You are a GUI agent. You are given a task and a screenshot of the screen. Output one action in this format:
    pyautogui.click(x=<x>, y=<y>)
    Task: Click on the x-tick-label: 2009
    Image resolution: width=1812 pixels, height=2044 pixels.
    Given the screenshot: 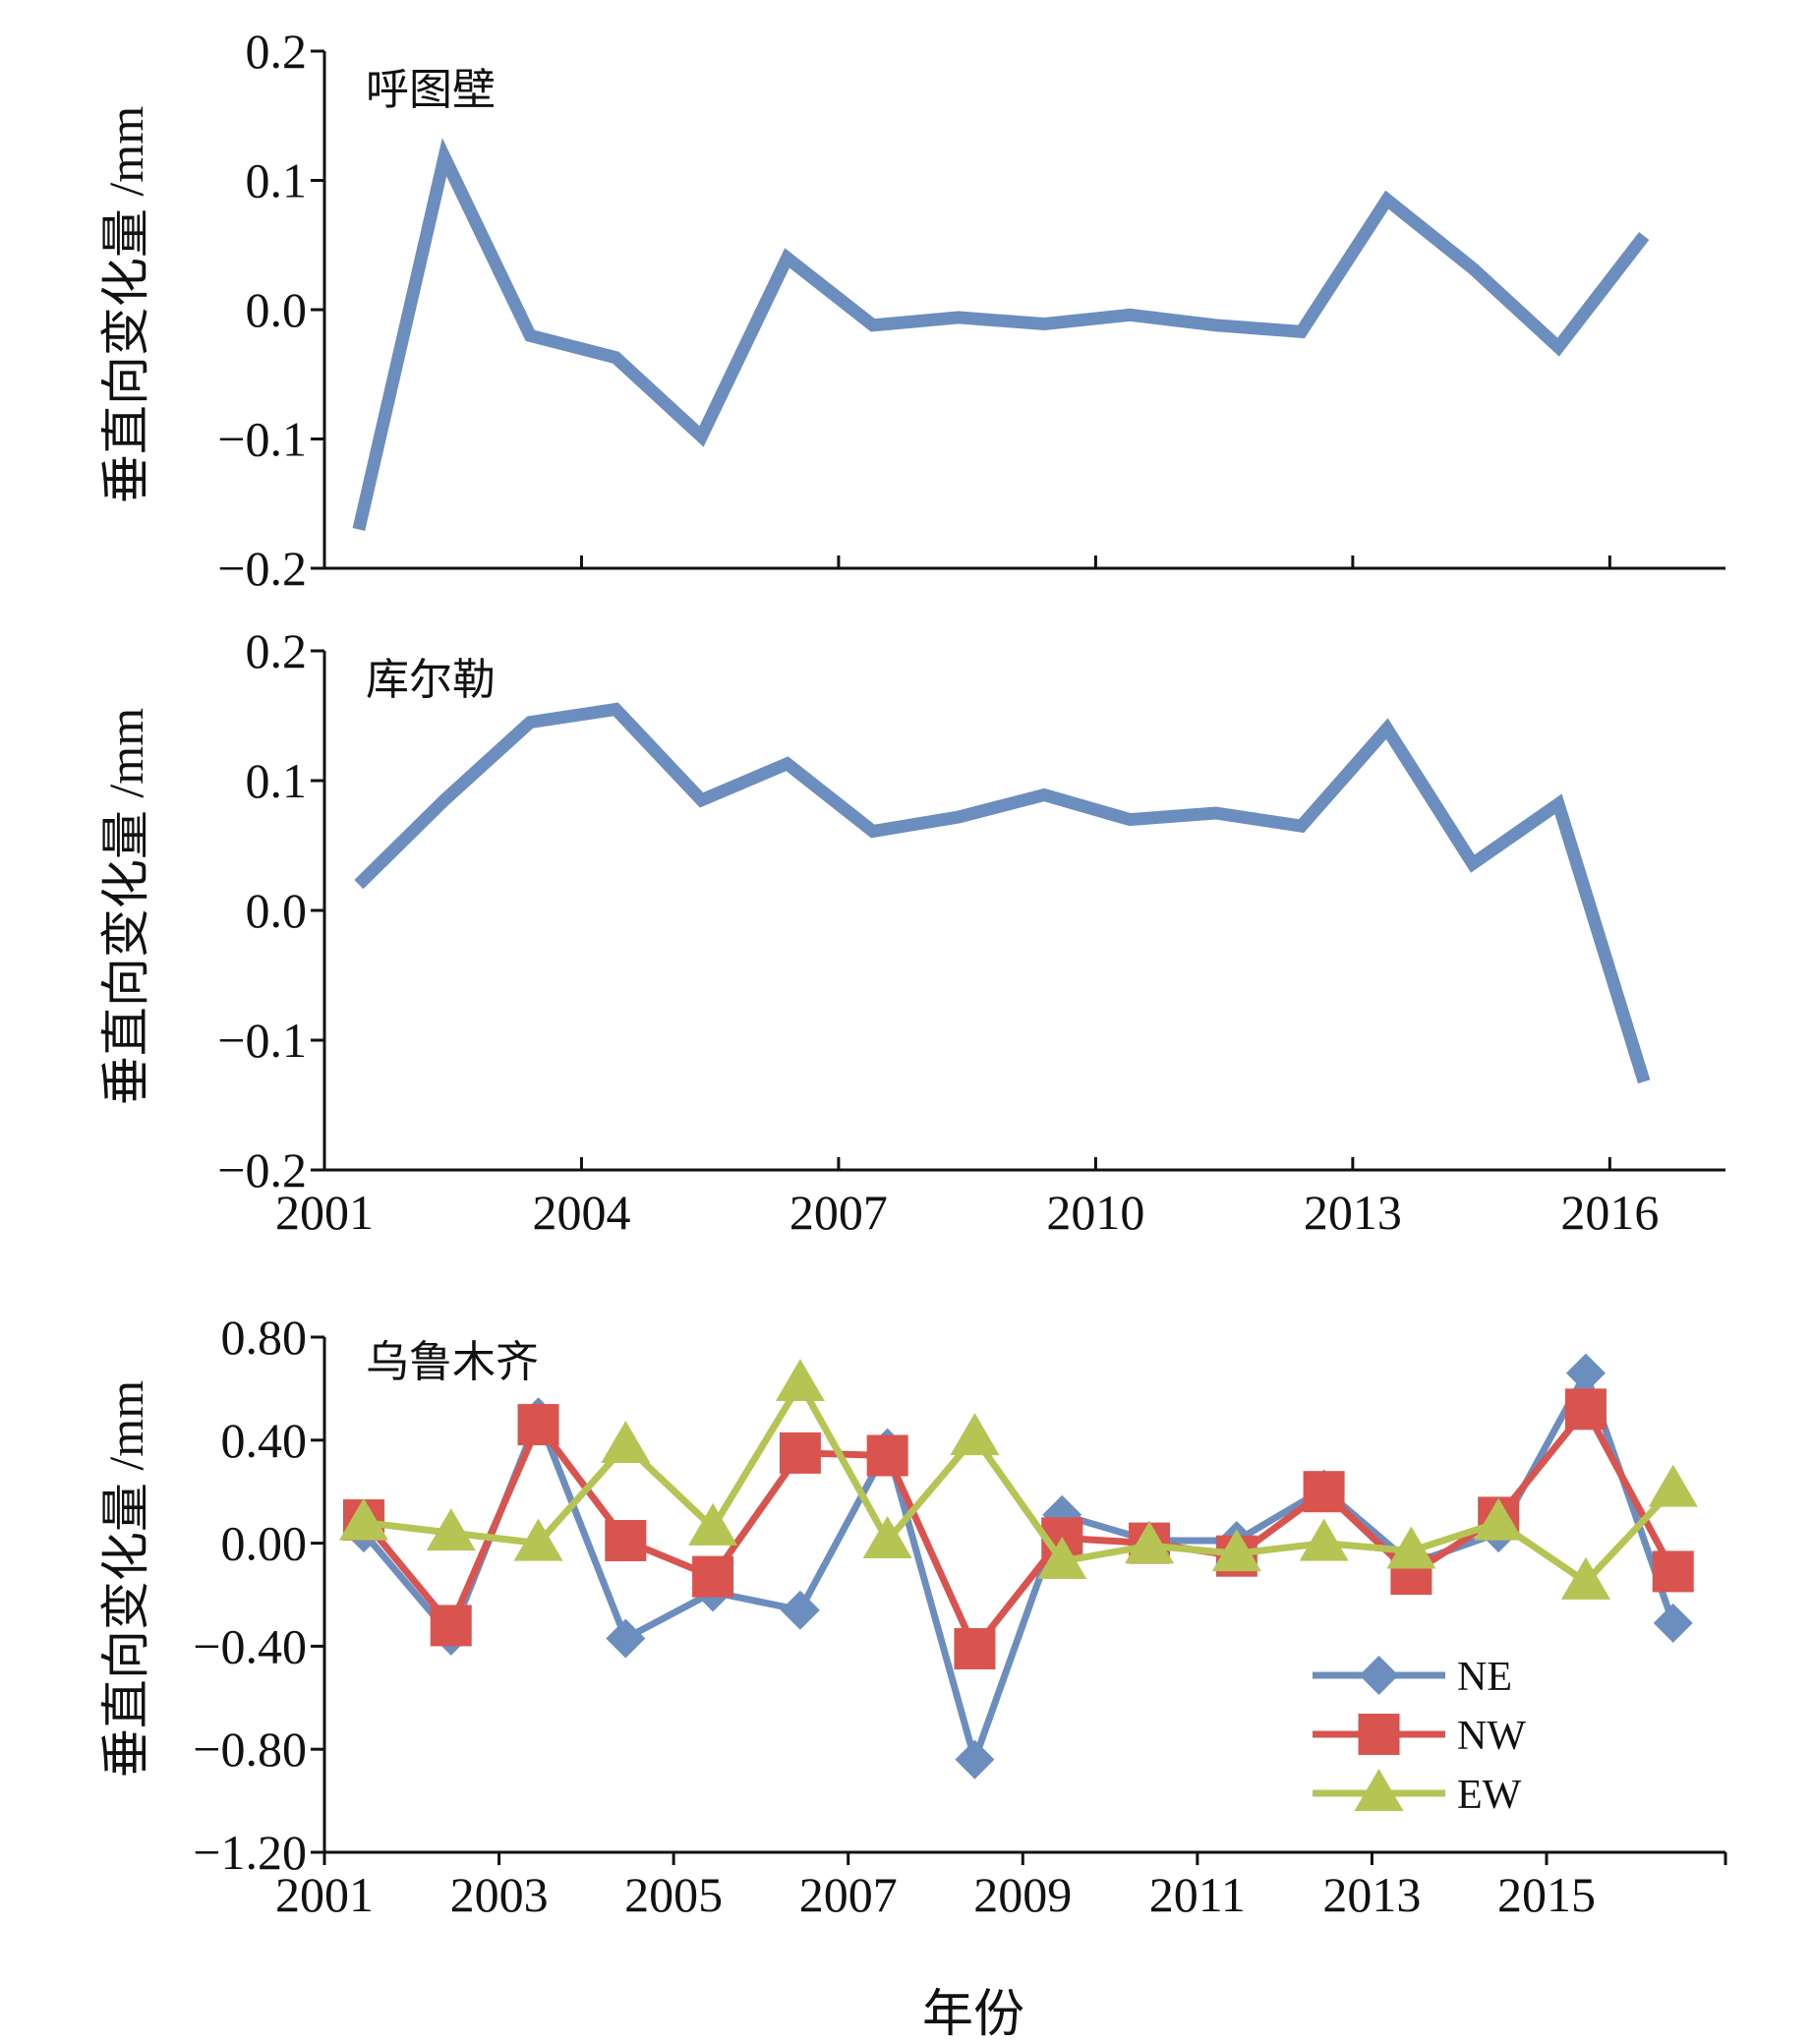 What is the action you would take?
    pyautogui.click(x=1022, y=1894)
    